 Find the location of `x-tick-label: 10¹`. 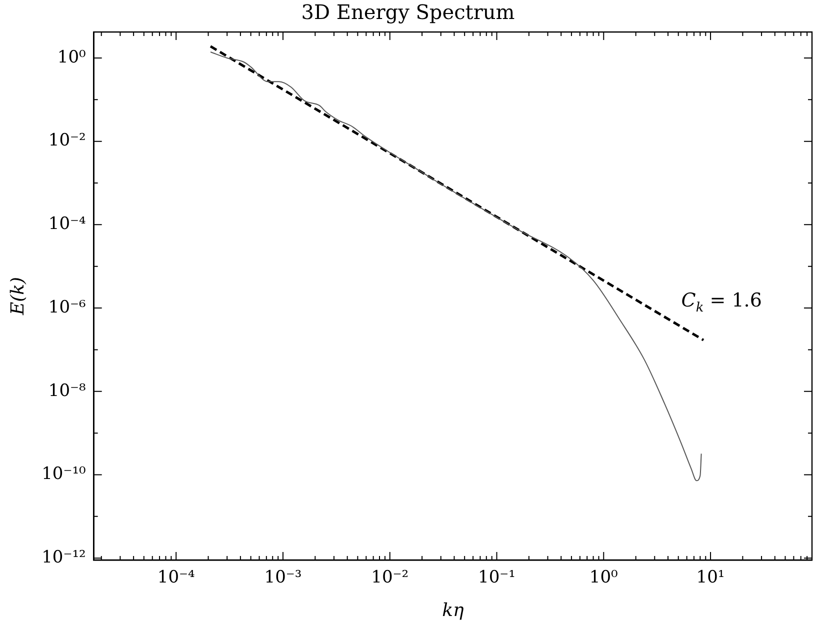

x-tick-label: 10¹ is located at coordinates (710, 578).